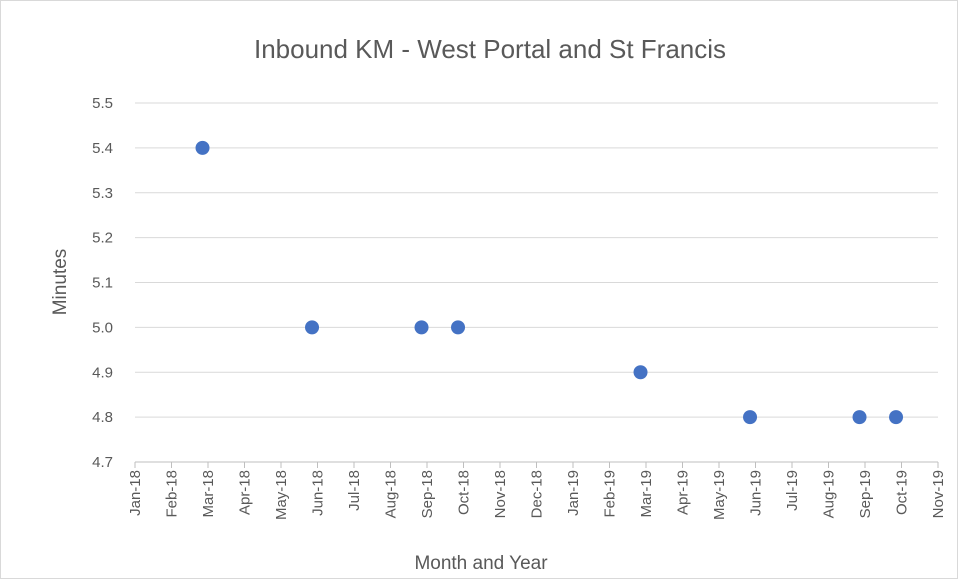  What do you see at coordinates (683, 492) in the screenshot?
I see `x-tick-label: Apr-19` at bounding box center [683, 492].